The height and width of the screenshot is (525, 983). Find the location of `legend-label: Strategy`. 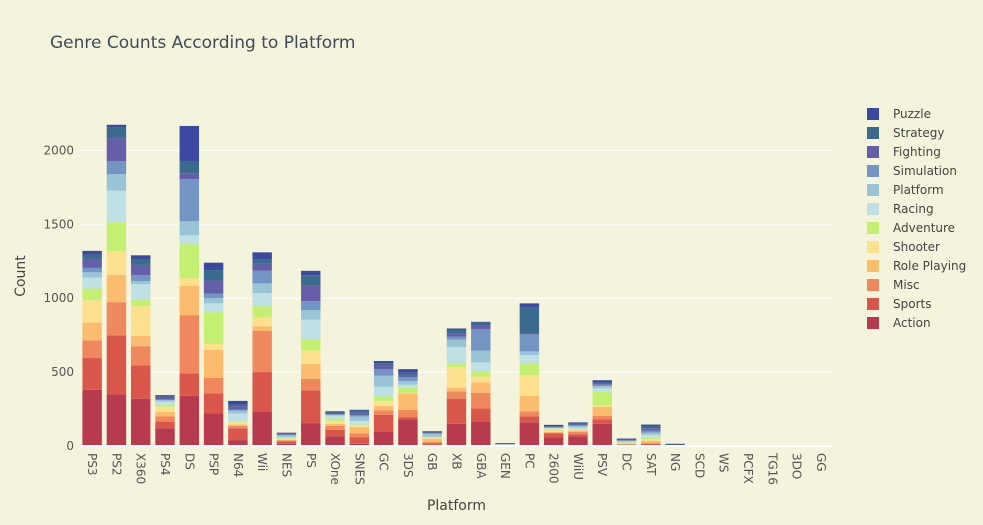

legend-label: Strategy is located at coordinates (918, 133).